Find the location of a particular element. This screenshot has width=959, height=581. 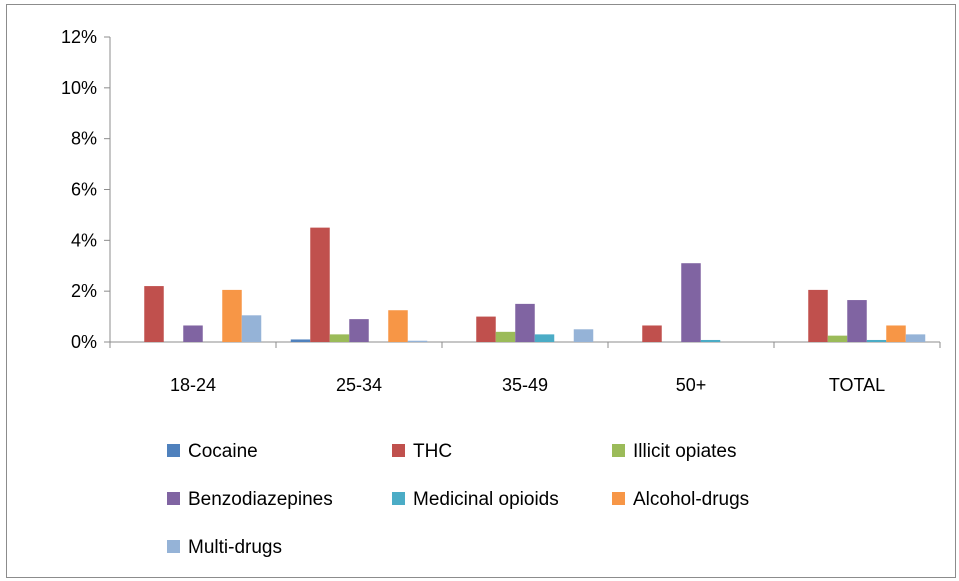

legend-label: THC is located at coordinates (432, 451).